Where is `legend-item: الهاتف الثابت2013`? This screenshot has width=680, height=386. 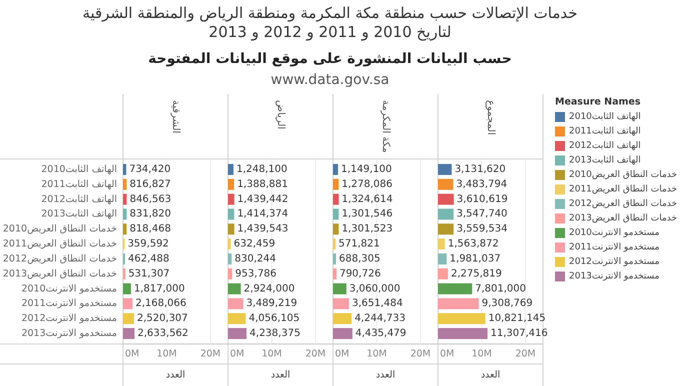 legend-item: الهاتف الثابت2013 is located at coordinates (598, 161).